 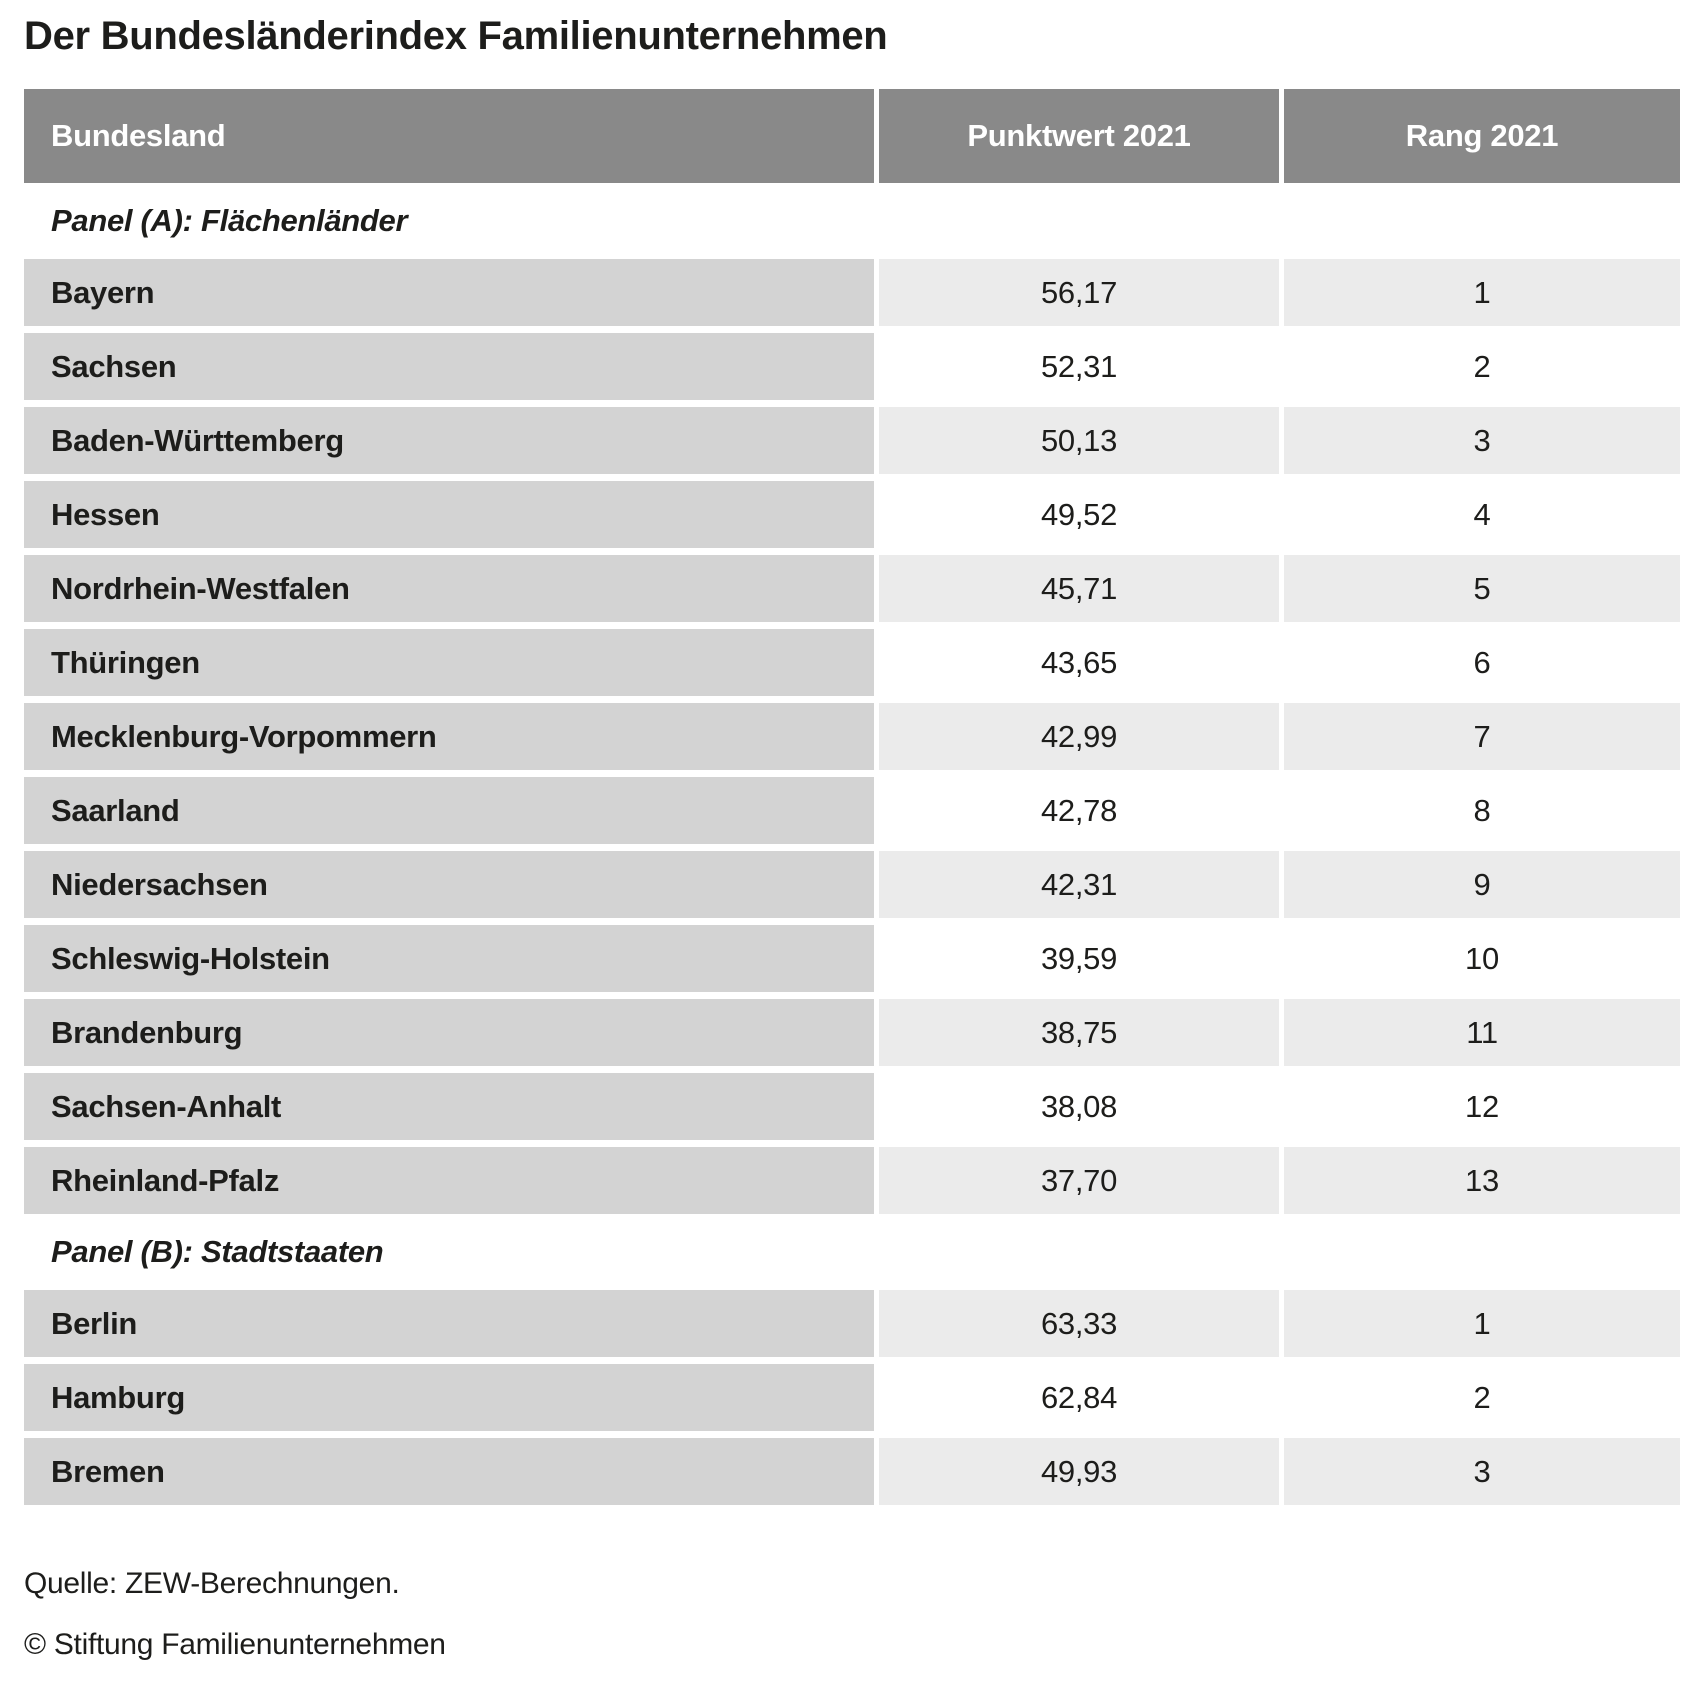 I want to click on table-row: Nordrhein-Westfalen 45,71 5, so click(x=852, y=588).